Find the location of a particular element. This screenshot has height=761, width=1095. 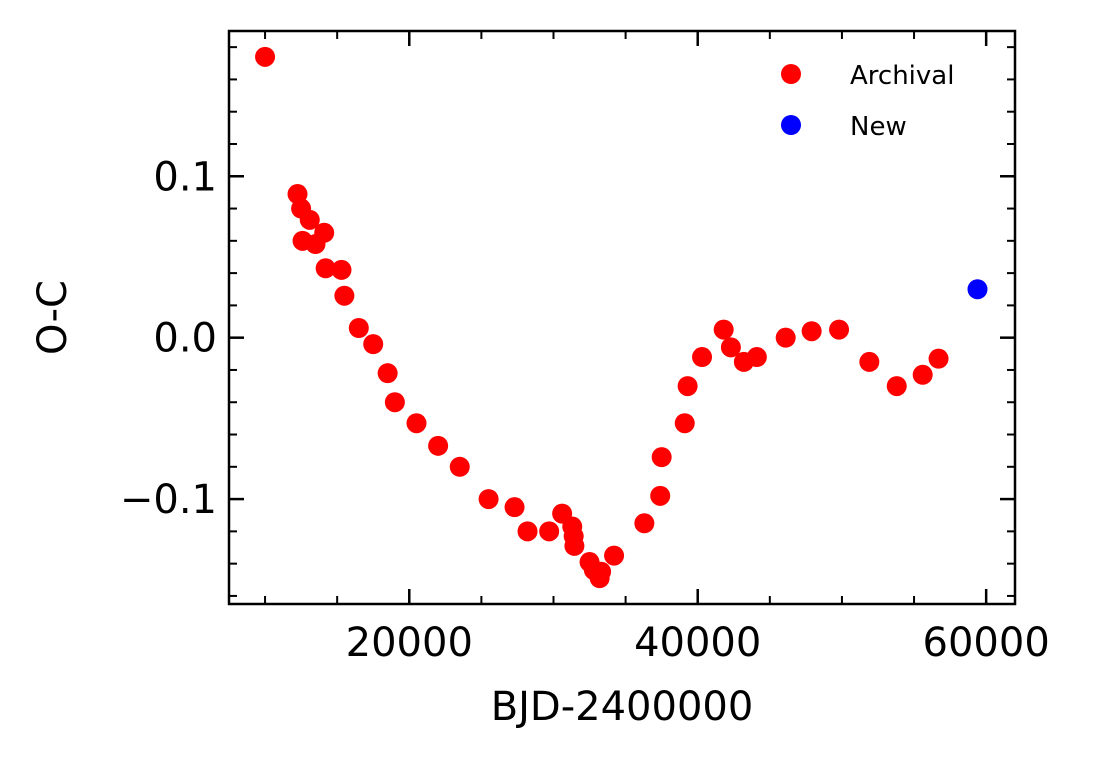

y-tick-label: −0.1 is located at coordinates (168, 500).